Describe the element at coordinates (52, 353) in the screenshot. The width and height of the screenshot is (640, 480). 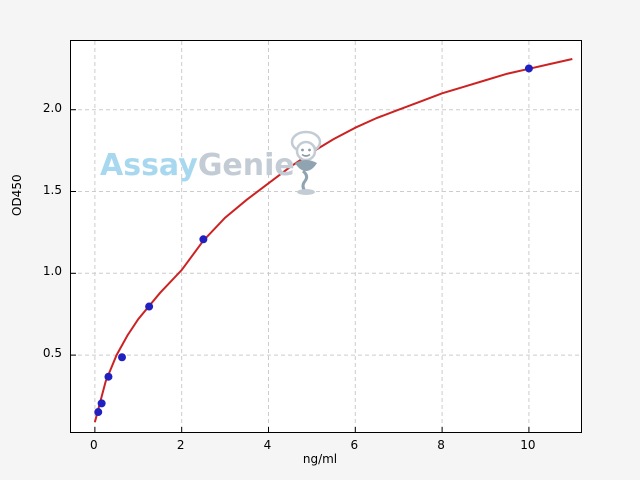
I see `y-tick-label: 0.5` at that location.